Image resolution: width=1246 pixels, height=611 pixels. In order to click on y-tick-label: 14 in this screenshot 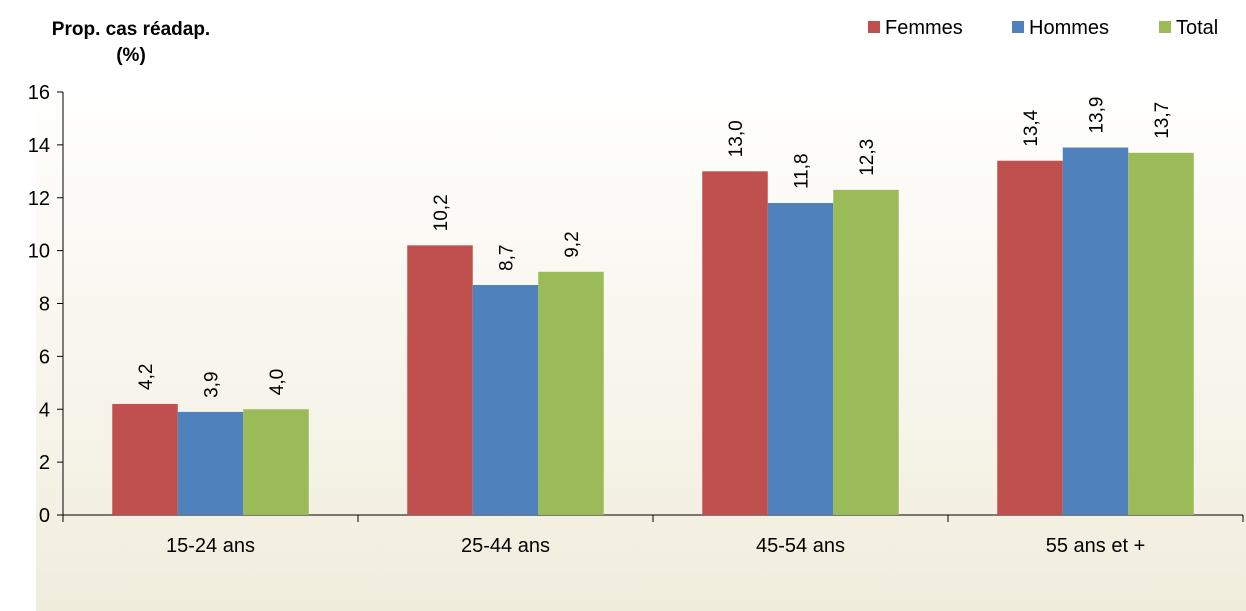, I will do `click(39, 146)`.